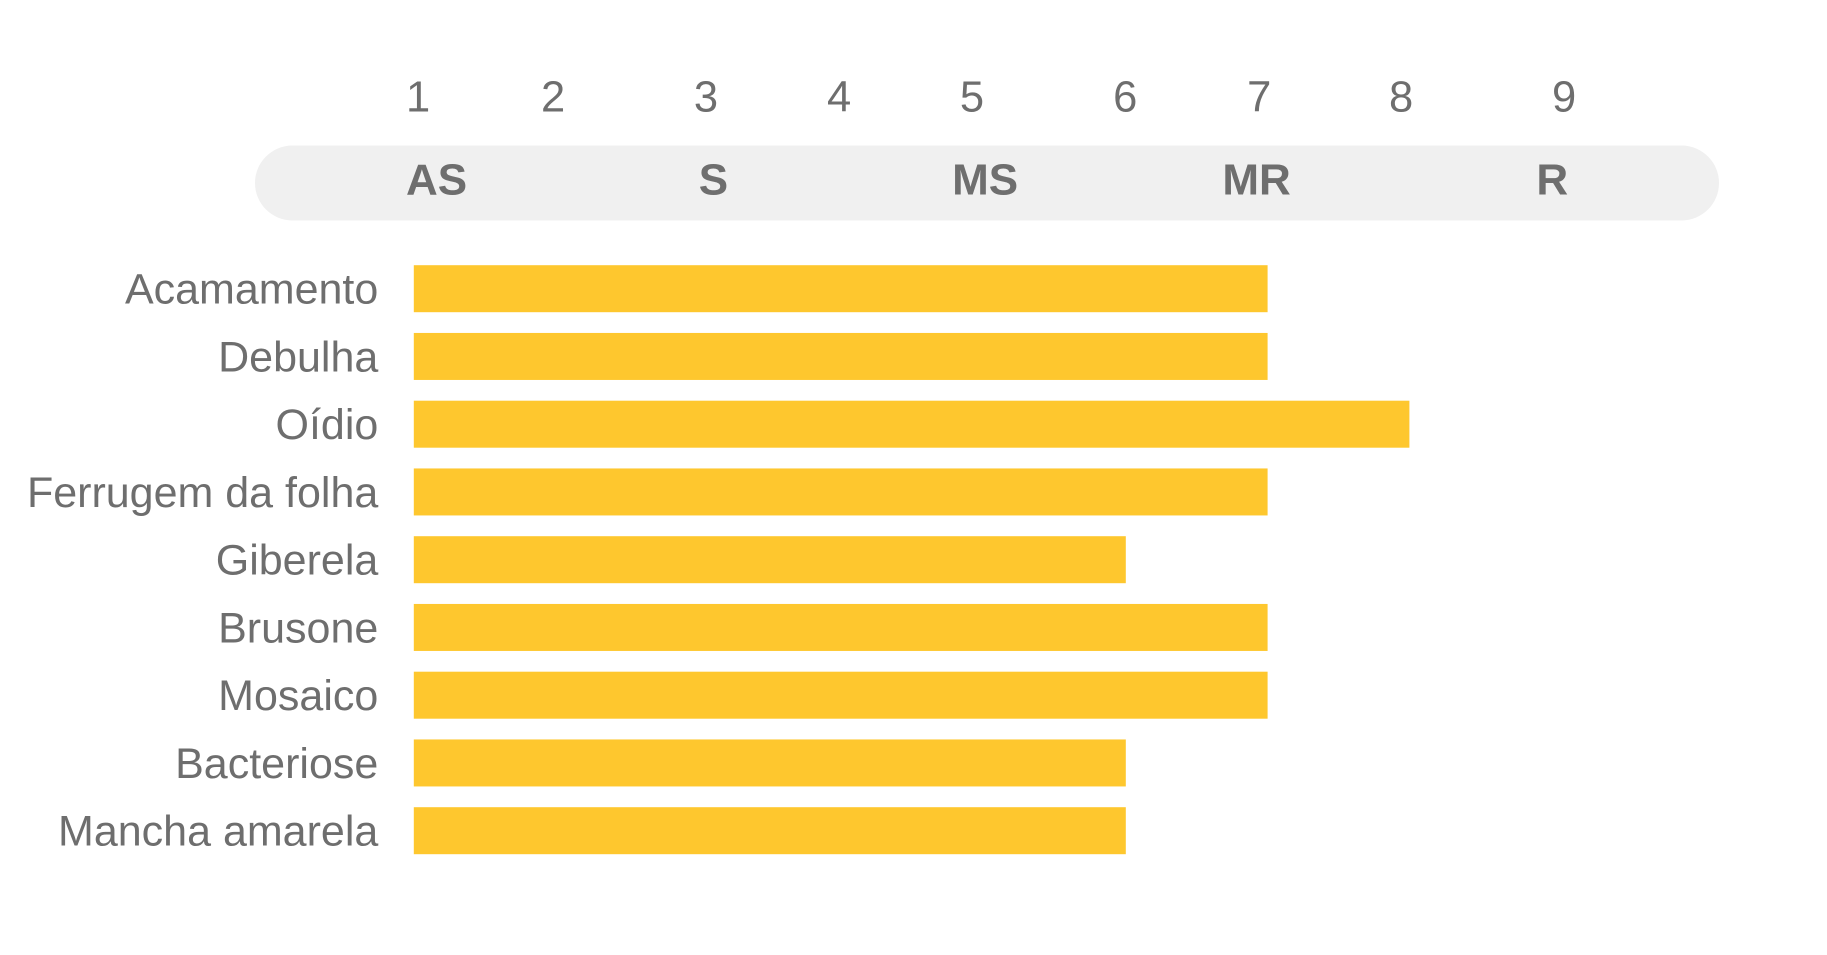 This screenshot has height=955, width=1827. What do you see at coordinates (436, 180) in the screenshot?
I see `svg-text: AS` at bounding box center [436, 180].